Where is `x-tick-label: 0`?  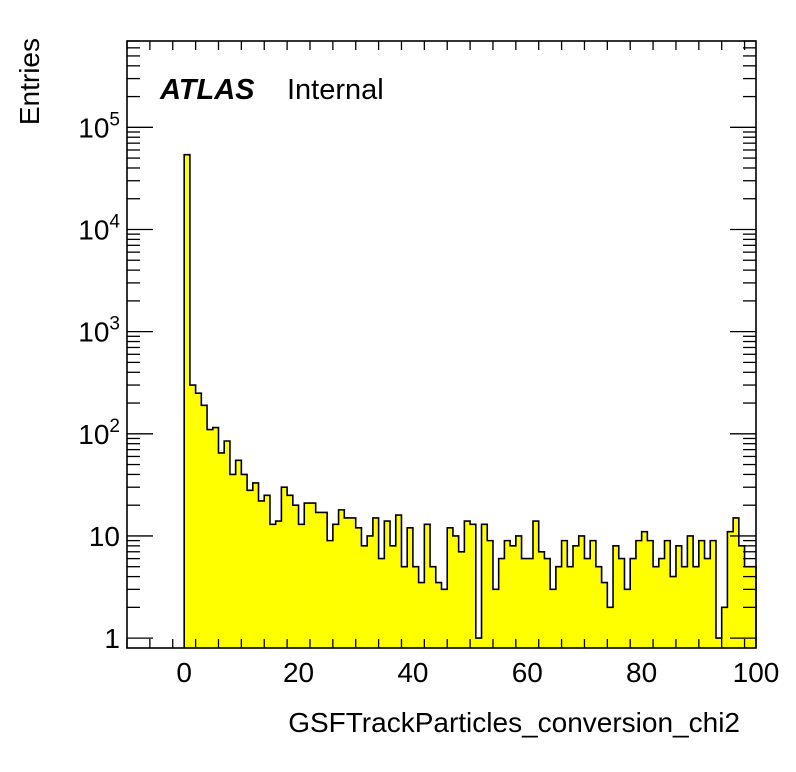
x-tick-label: 0 is located at coordinates (184, 672).